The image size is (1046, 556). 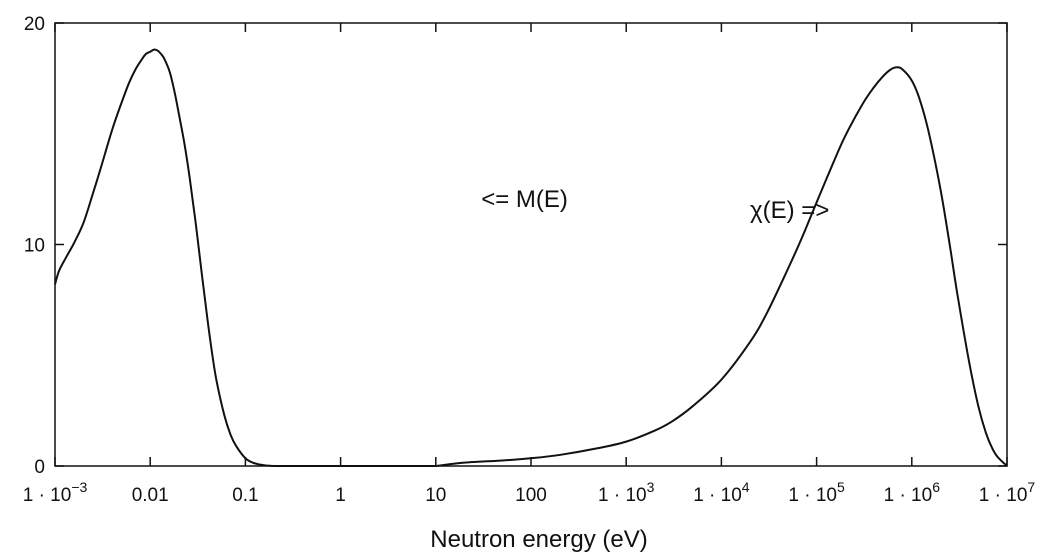 I want to click on x-tick-label-exponent: 7, so click(x=1031, y=487).